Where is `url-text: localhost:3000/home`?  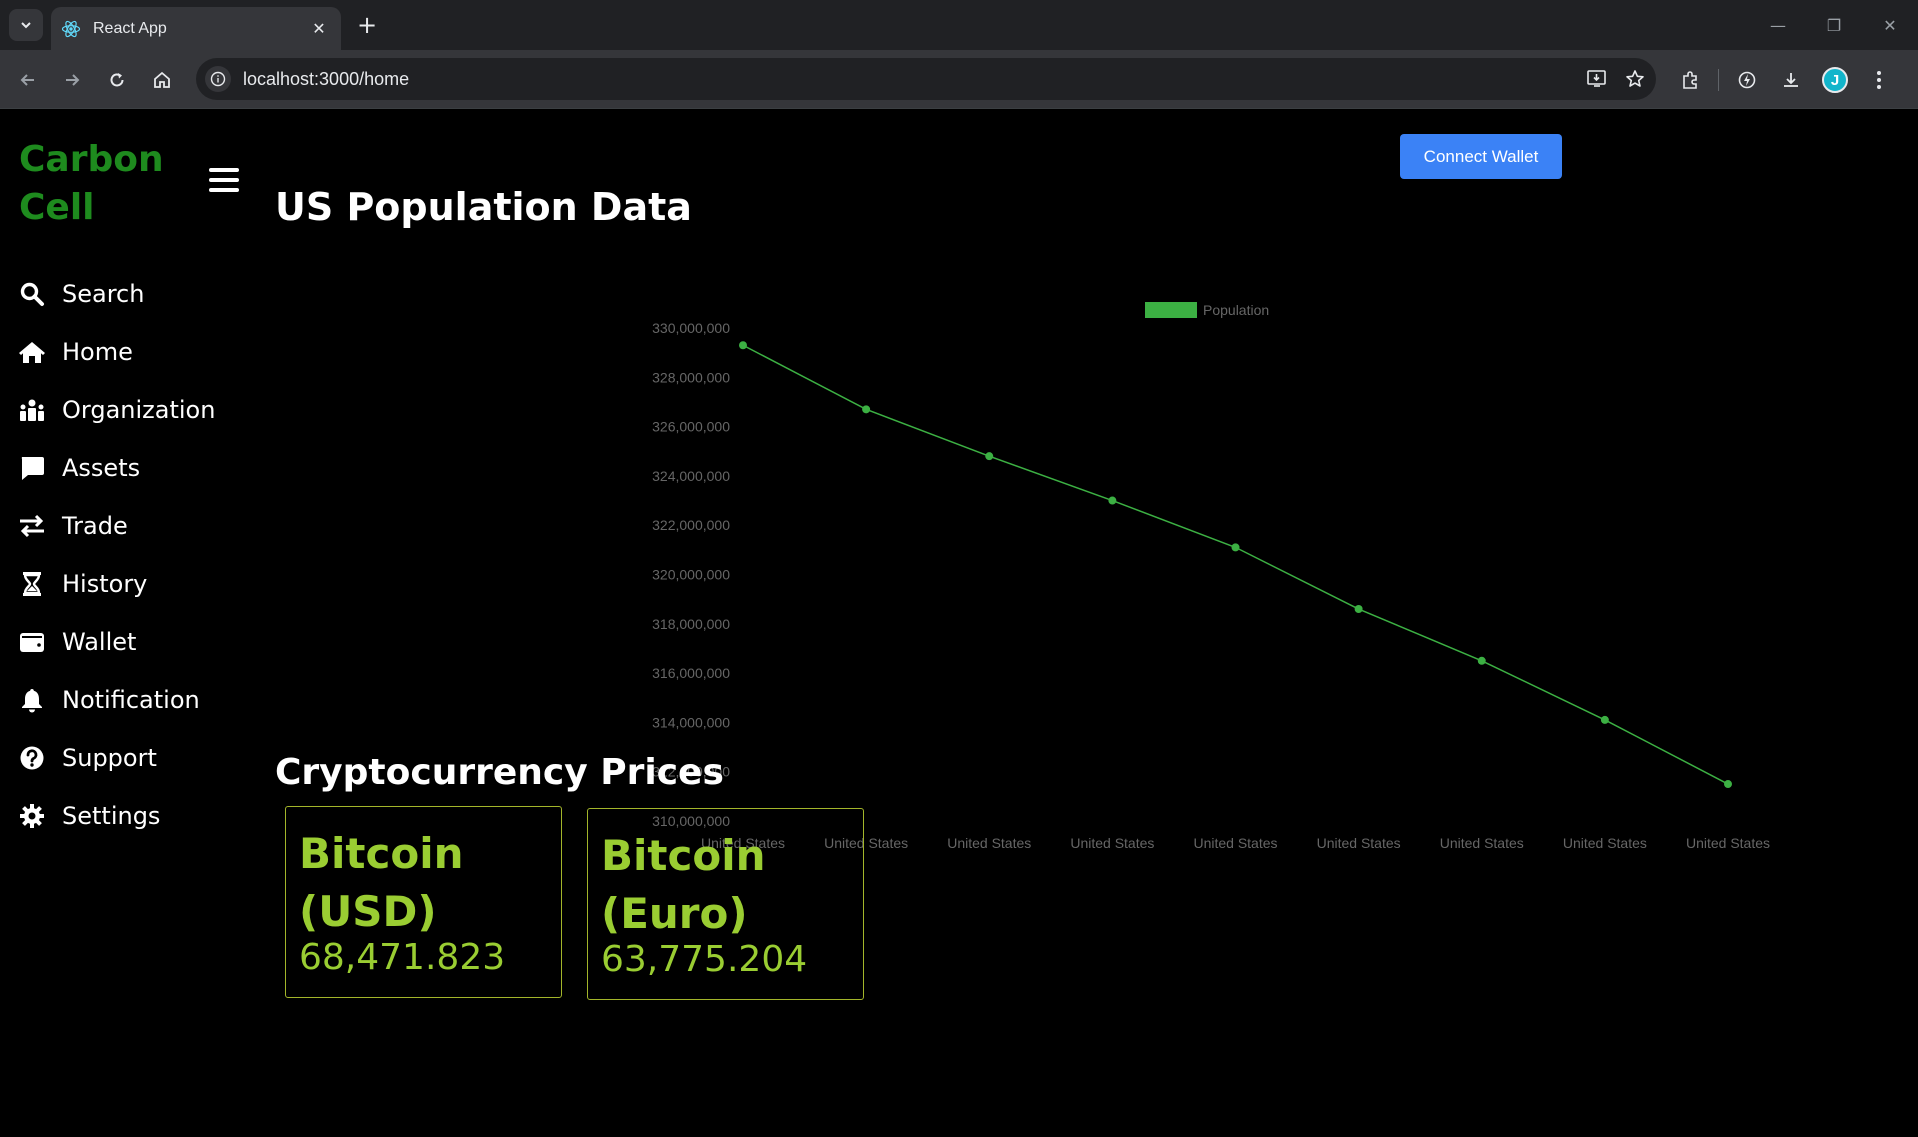
url-text: localhost:3000/home is located at coordinates (326, 78).